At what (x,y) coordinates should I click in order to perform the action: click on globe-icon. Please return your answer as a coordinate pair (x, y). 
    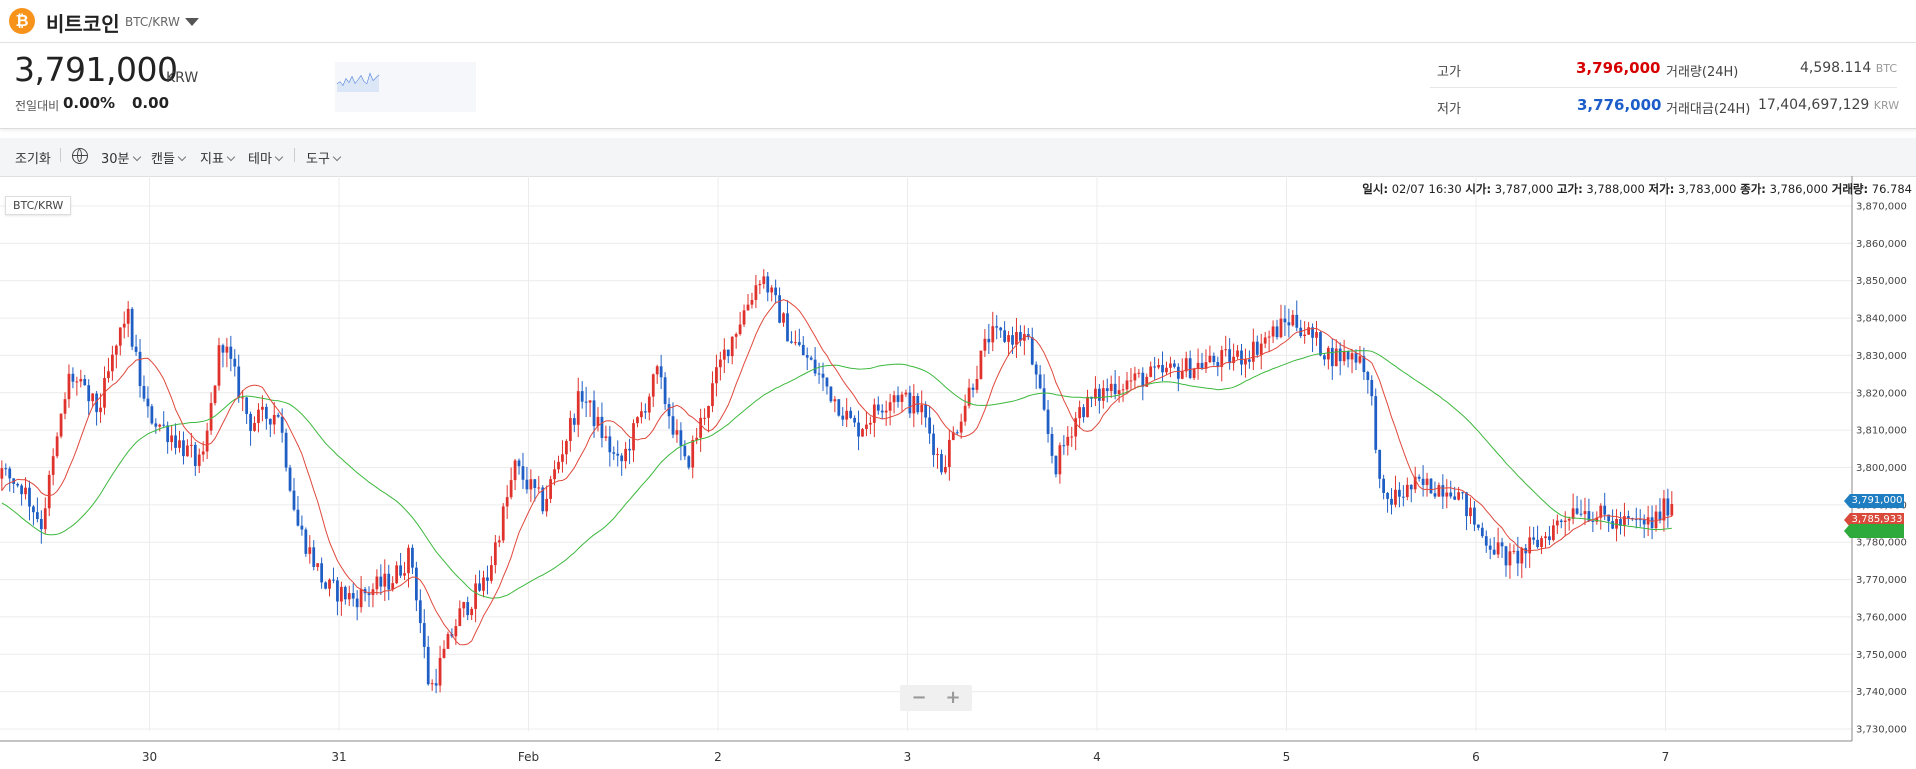
    Looking at the image, I should click on (80, 156).